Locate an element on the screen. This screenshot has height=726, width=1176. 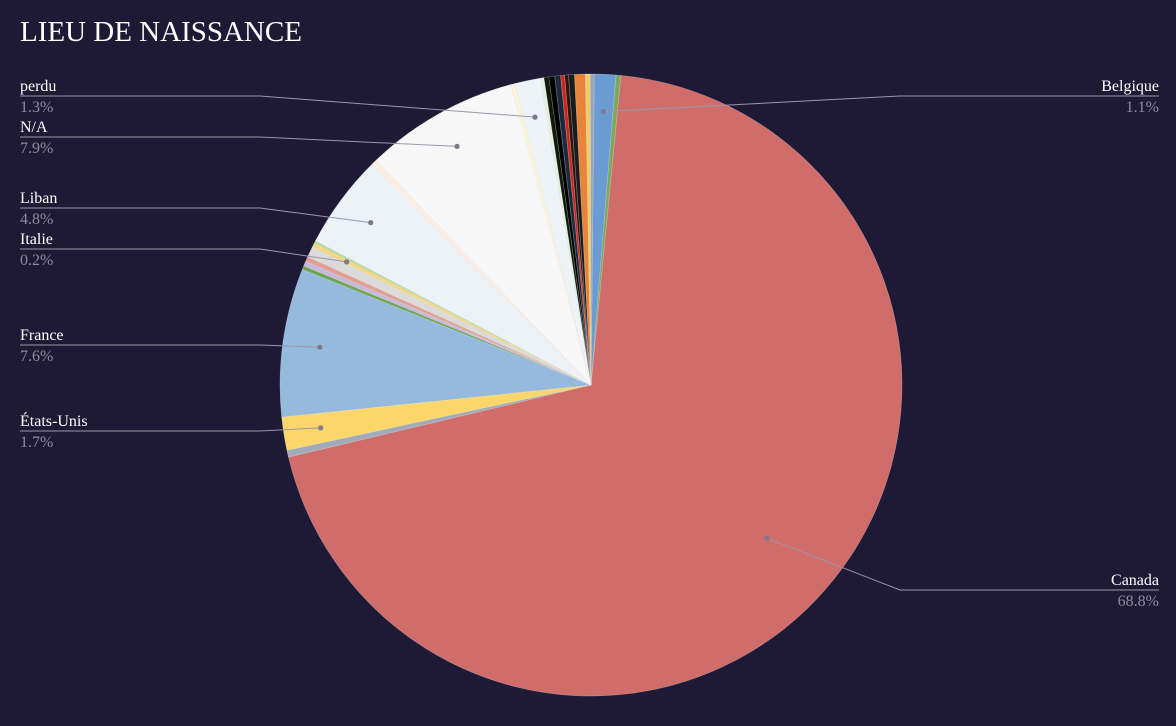
pie-slice-liban is located at coordinates (453, 275).